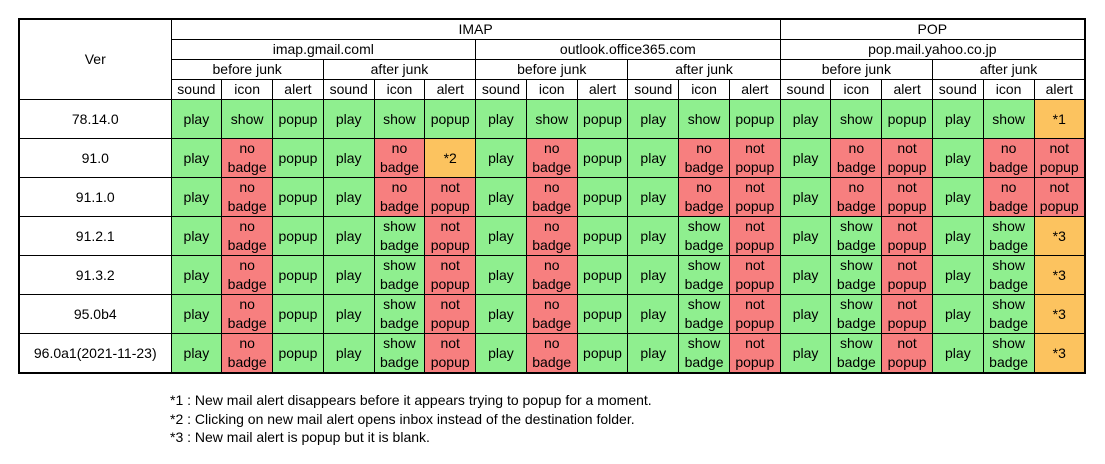 This screenshot has height=464, width=1105. What do you see at coordinates (95, 314) in the screenshot?
I see `version-cell: 95.0b4` at bounding box center [95, 314].